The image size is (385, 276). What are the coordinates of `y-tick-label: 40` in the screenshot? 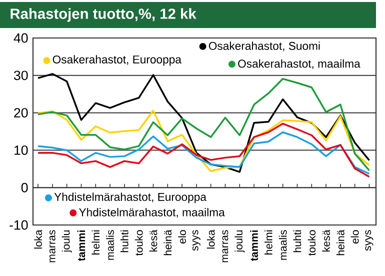 It's located at (21, 38).